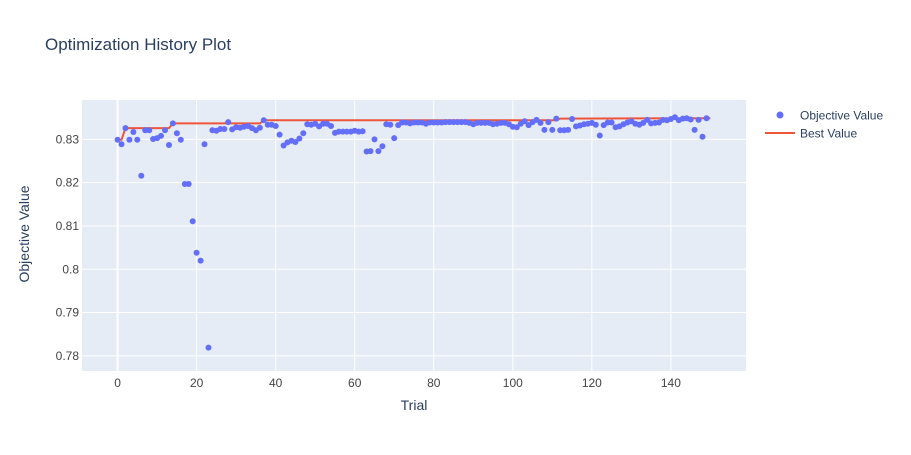 This screenshot has height=455, width=911. Describe the element at coordinates (68, 226) in the screenshot. I see `y-tick-label: 0.81` at that location.